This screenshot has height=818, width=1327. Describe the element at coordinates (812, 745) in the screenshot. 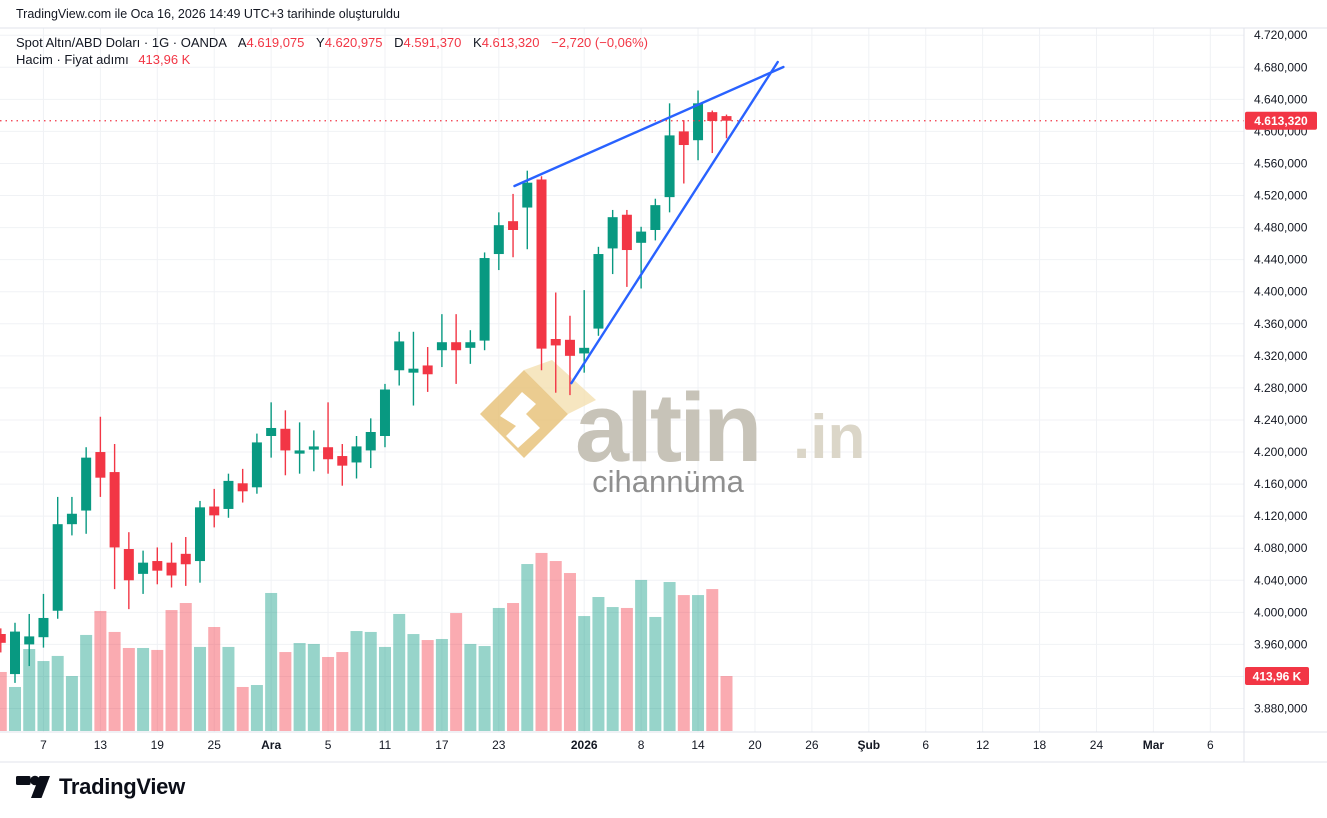

I see `date-axis-label: 26` at that location.